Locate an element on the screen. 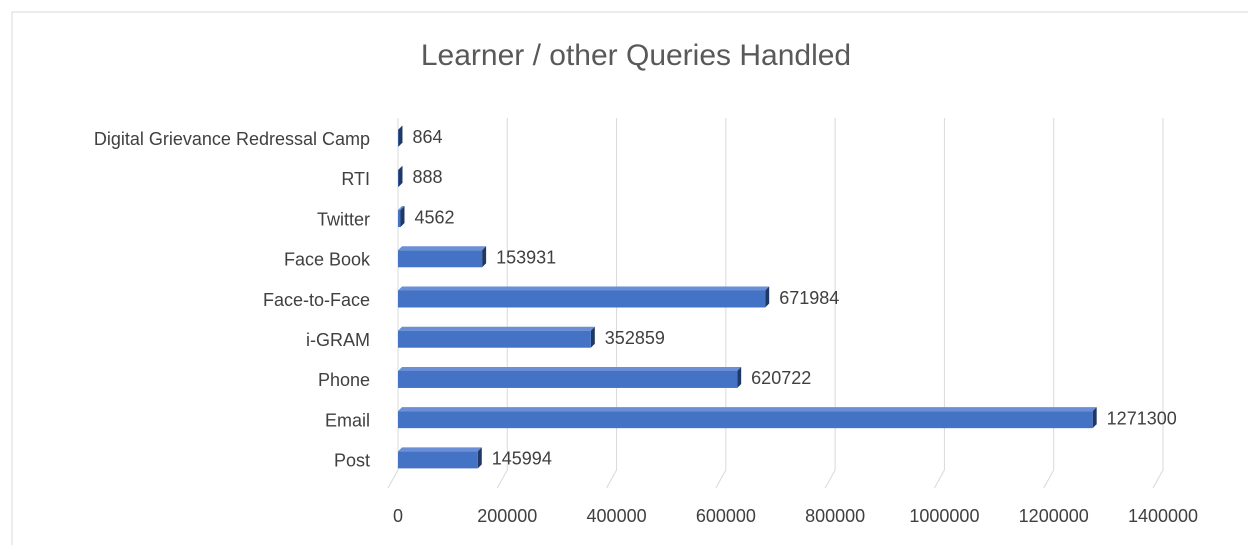 This screenshot has width=1248, height=545. y-tick-label: Phone is located at coordinates (344, 380).